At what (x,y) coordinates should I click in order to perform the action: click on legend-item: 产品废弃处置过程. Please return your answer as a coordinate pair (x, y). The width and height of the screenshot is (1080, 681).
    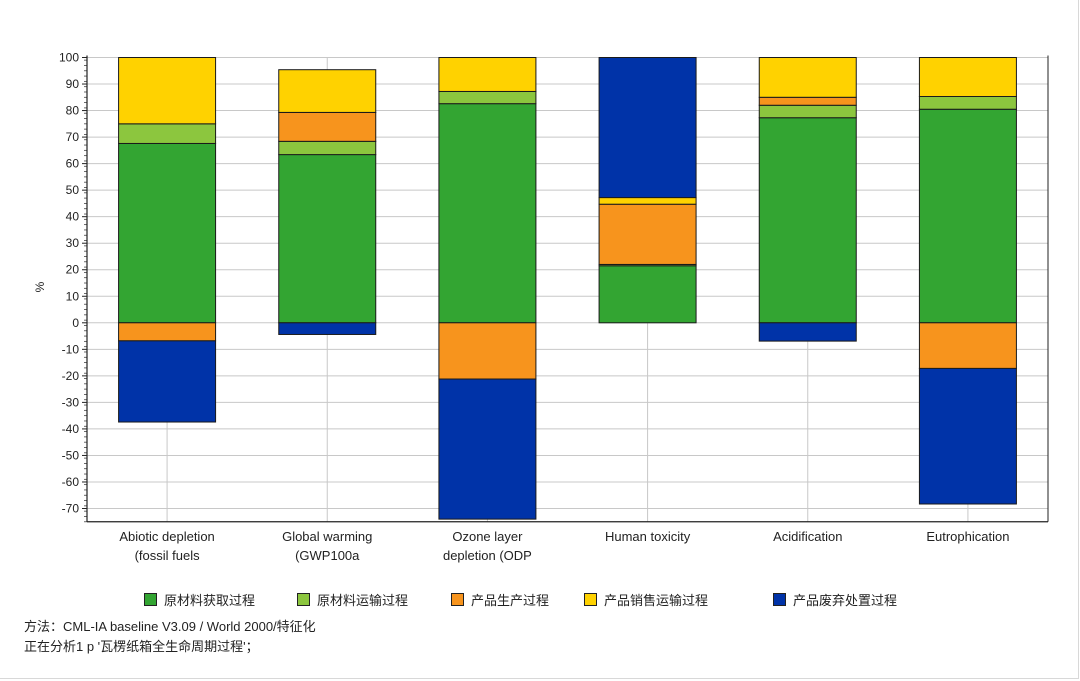
    Looking at the image, I should click on (835, 599).